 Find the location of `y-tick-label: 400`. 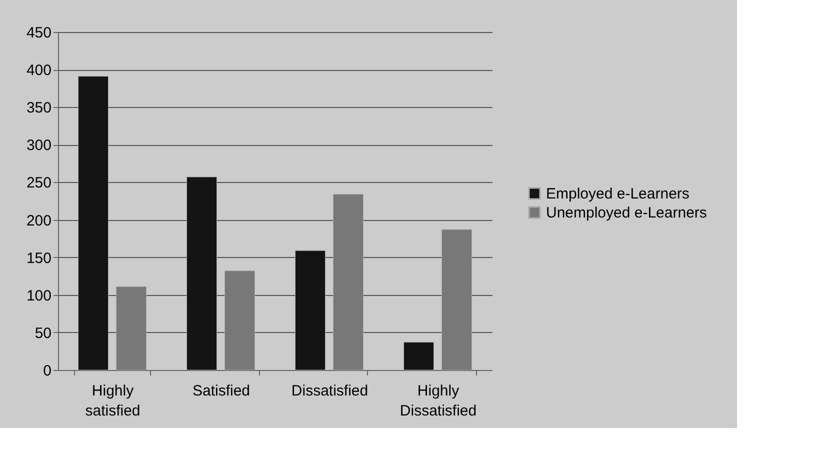

y-tick-label: 400 is located at coordinates (39, 71).